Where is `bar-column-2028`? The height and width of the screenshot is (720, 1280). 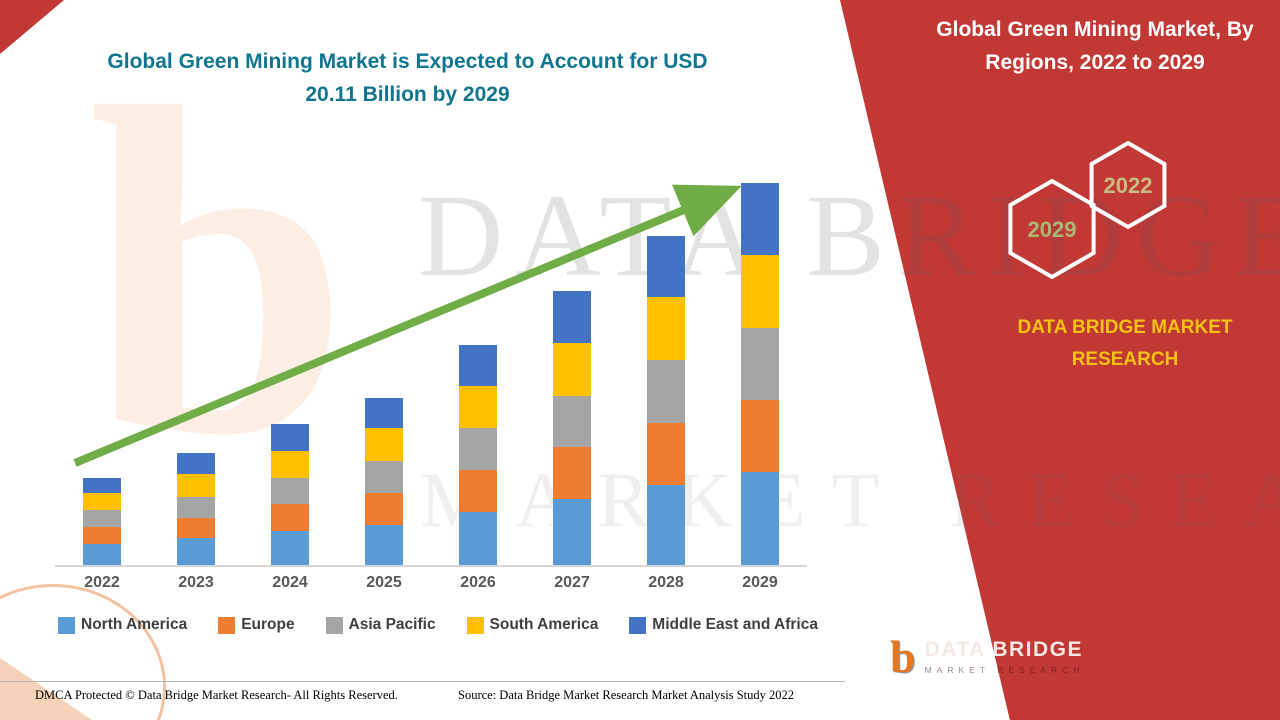
bar-column-2028 is located at coordinates (666, 370).